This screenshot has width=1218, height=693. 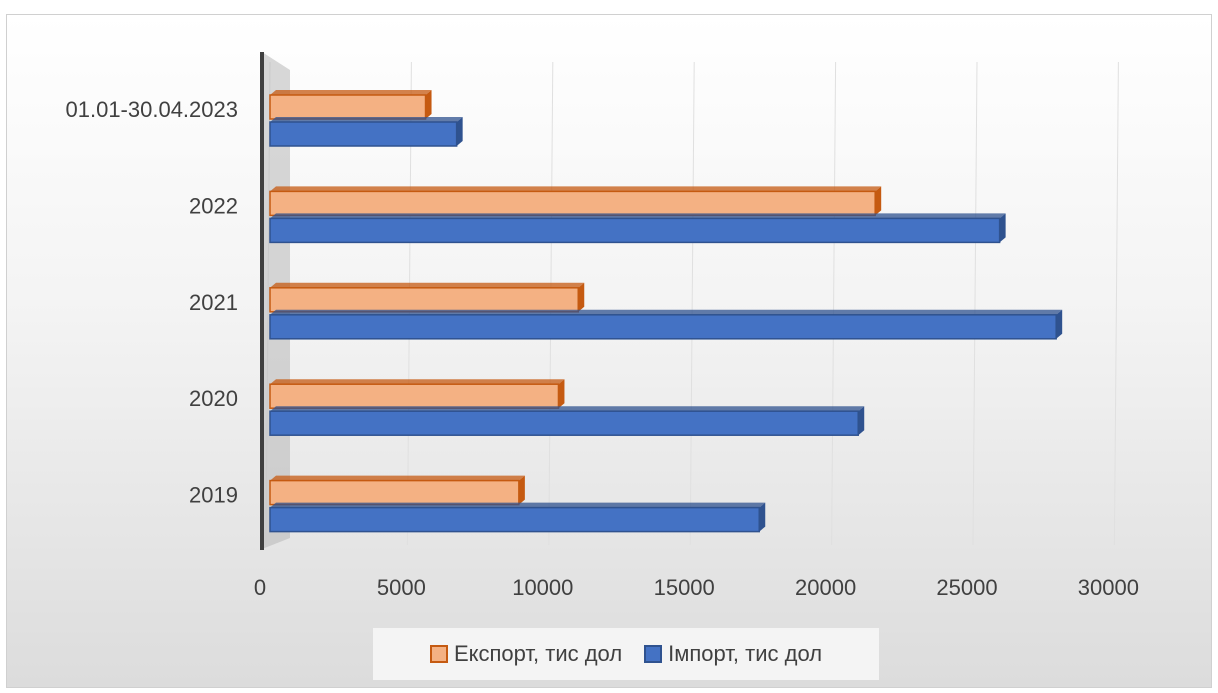 I want to click on bar-import-2021, so click(x=666, y=324).